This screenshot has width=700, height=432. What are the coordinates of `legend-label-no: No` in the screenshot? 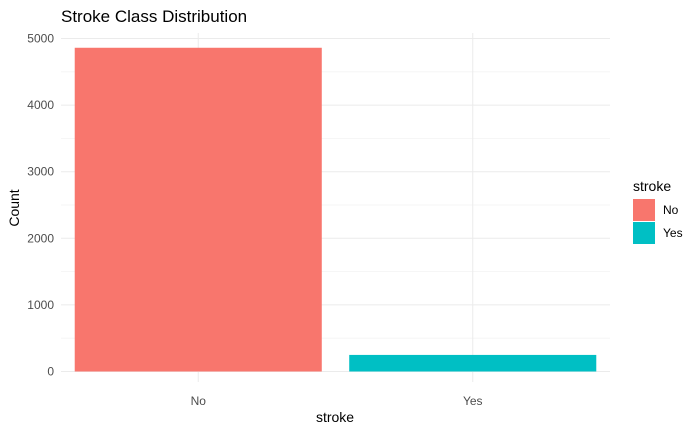 It's located at (671, 210).